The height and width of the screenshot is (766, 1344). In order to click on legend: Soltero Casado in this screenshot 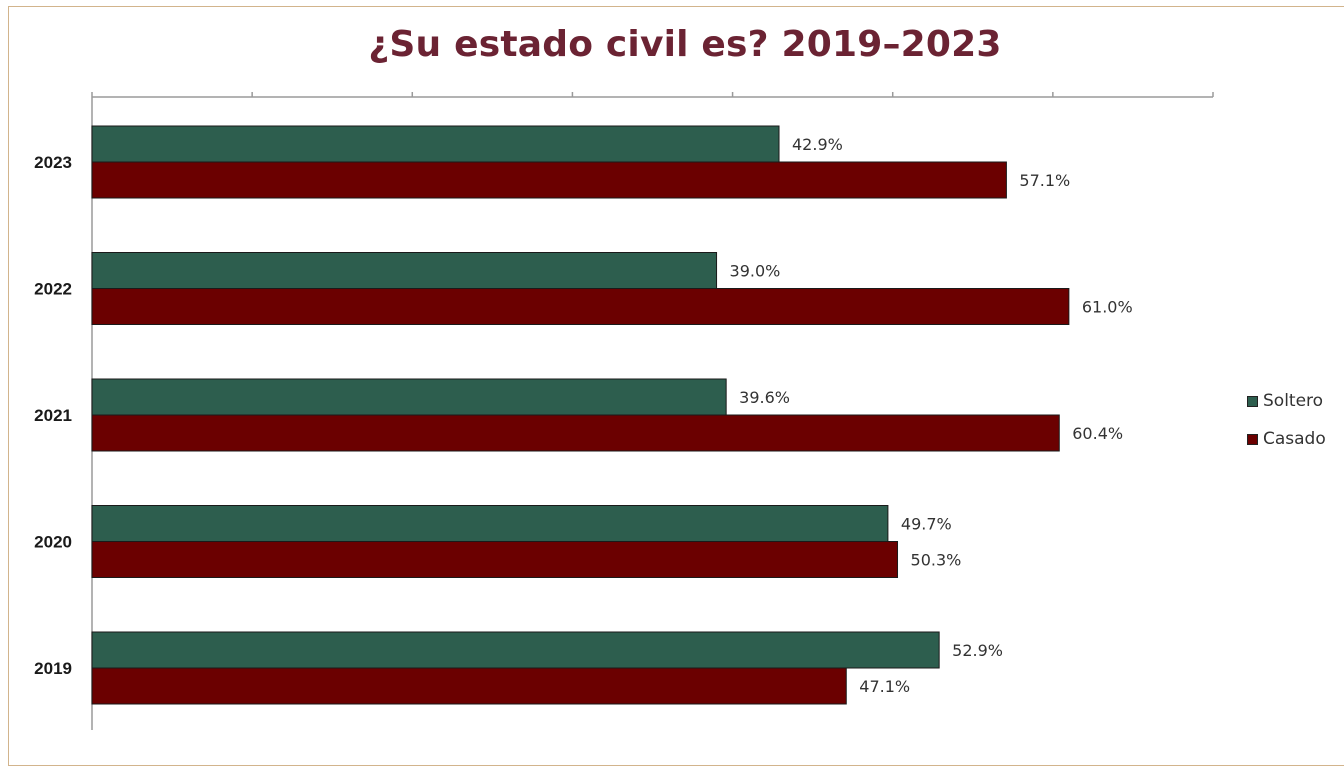, I will do `click(1286, 420)`.